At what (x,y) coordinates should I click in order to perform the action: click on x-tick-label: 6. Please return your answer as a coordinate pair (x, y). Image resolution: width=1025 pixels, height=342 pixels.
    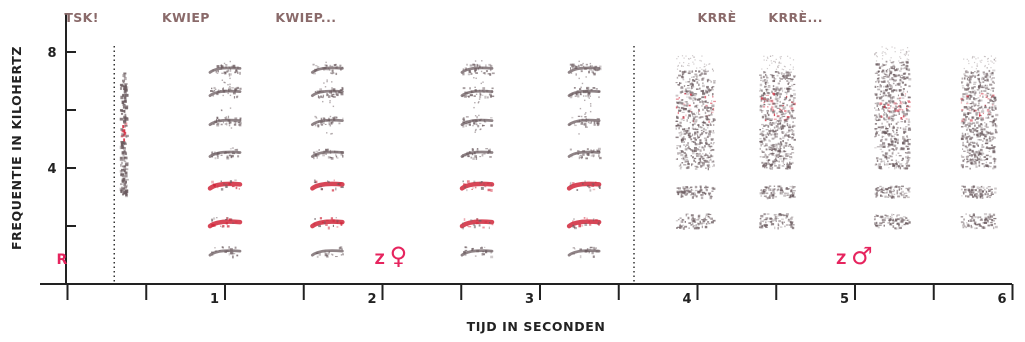
    Looking at the image, I should click on (1001, 299).